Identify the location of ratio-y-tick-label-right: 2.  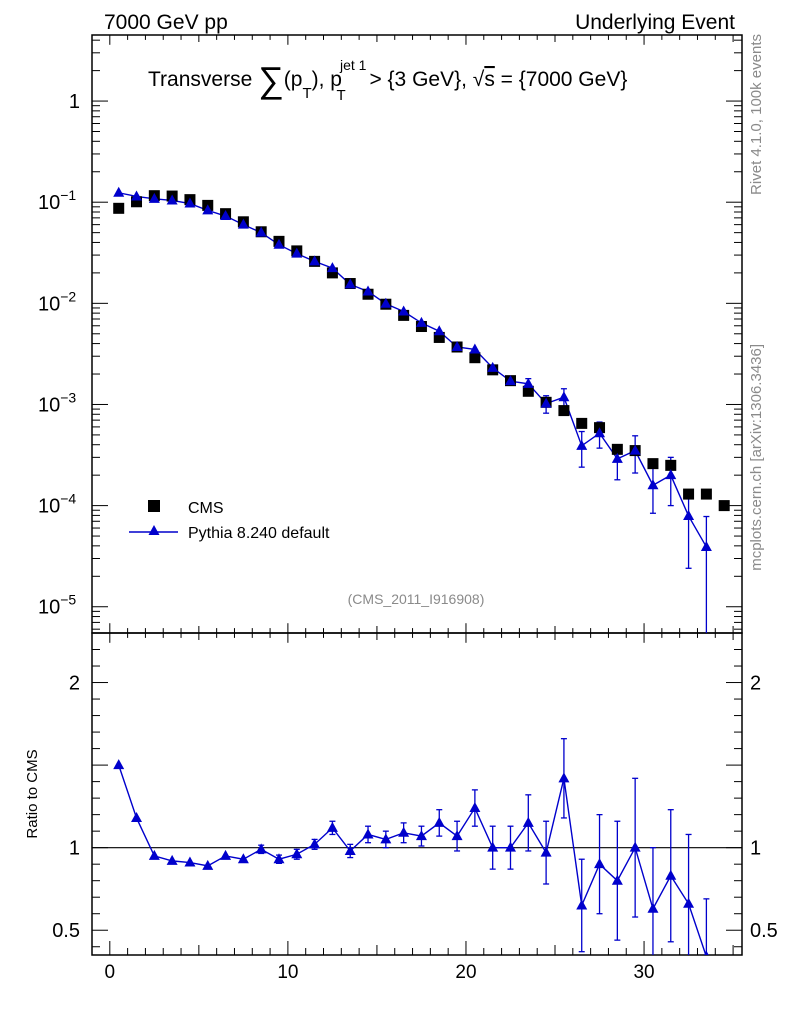
(755, 684).